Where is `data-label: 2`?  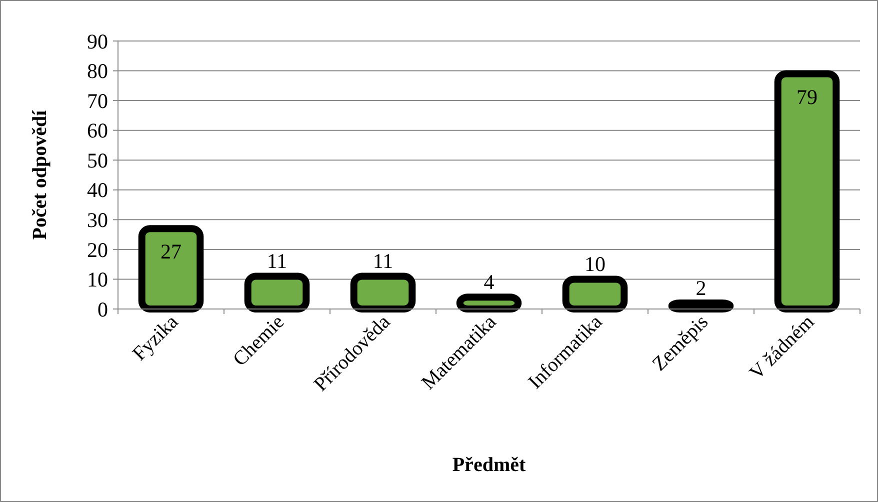
data-label: 2 is located at coordinates (701, 288).